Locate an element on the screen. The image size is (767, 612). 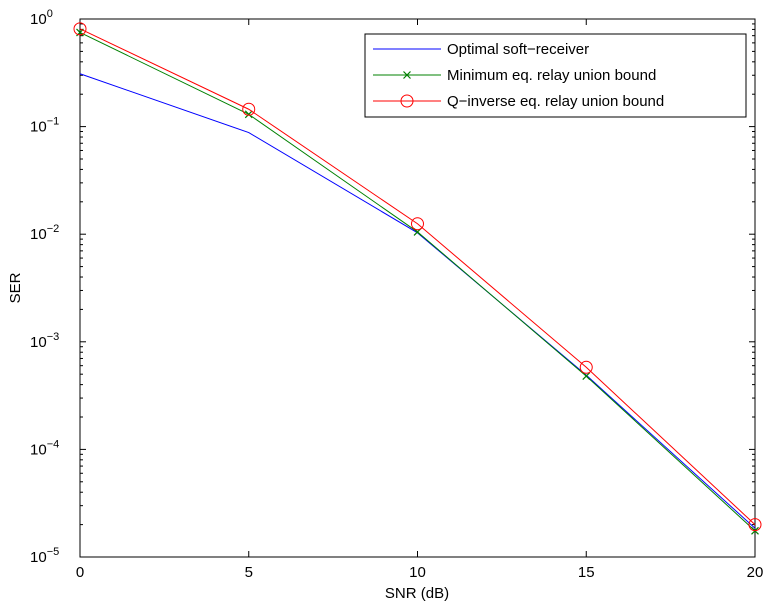
y-tick-label-exponent: −2 is located at coordinates (53, 229).